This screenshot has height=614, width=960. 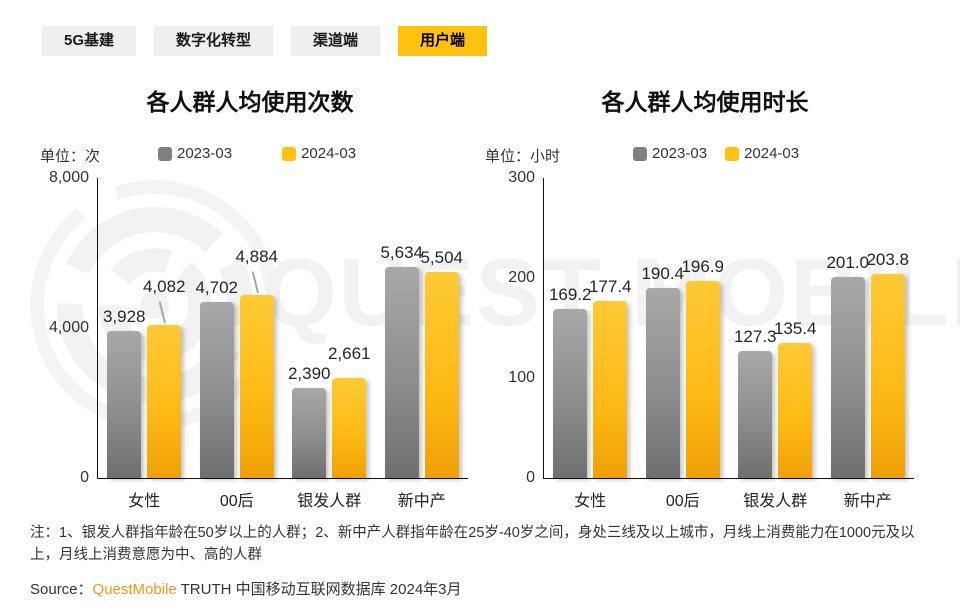 What do you see at coordinates (442, 257) in the screenshot?
I see `bar-value-label: 5,504` at bounding box center [442, 257].